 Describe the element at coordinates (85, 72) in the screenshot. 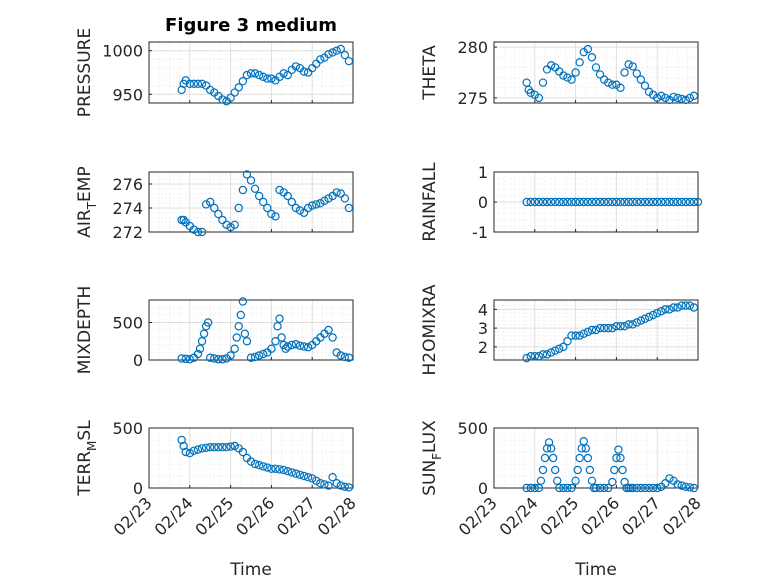

I see `y-axis-label: PRESSURE` at that location.